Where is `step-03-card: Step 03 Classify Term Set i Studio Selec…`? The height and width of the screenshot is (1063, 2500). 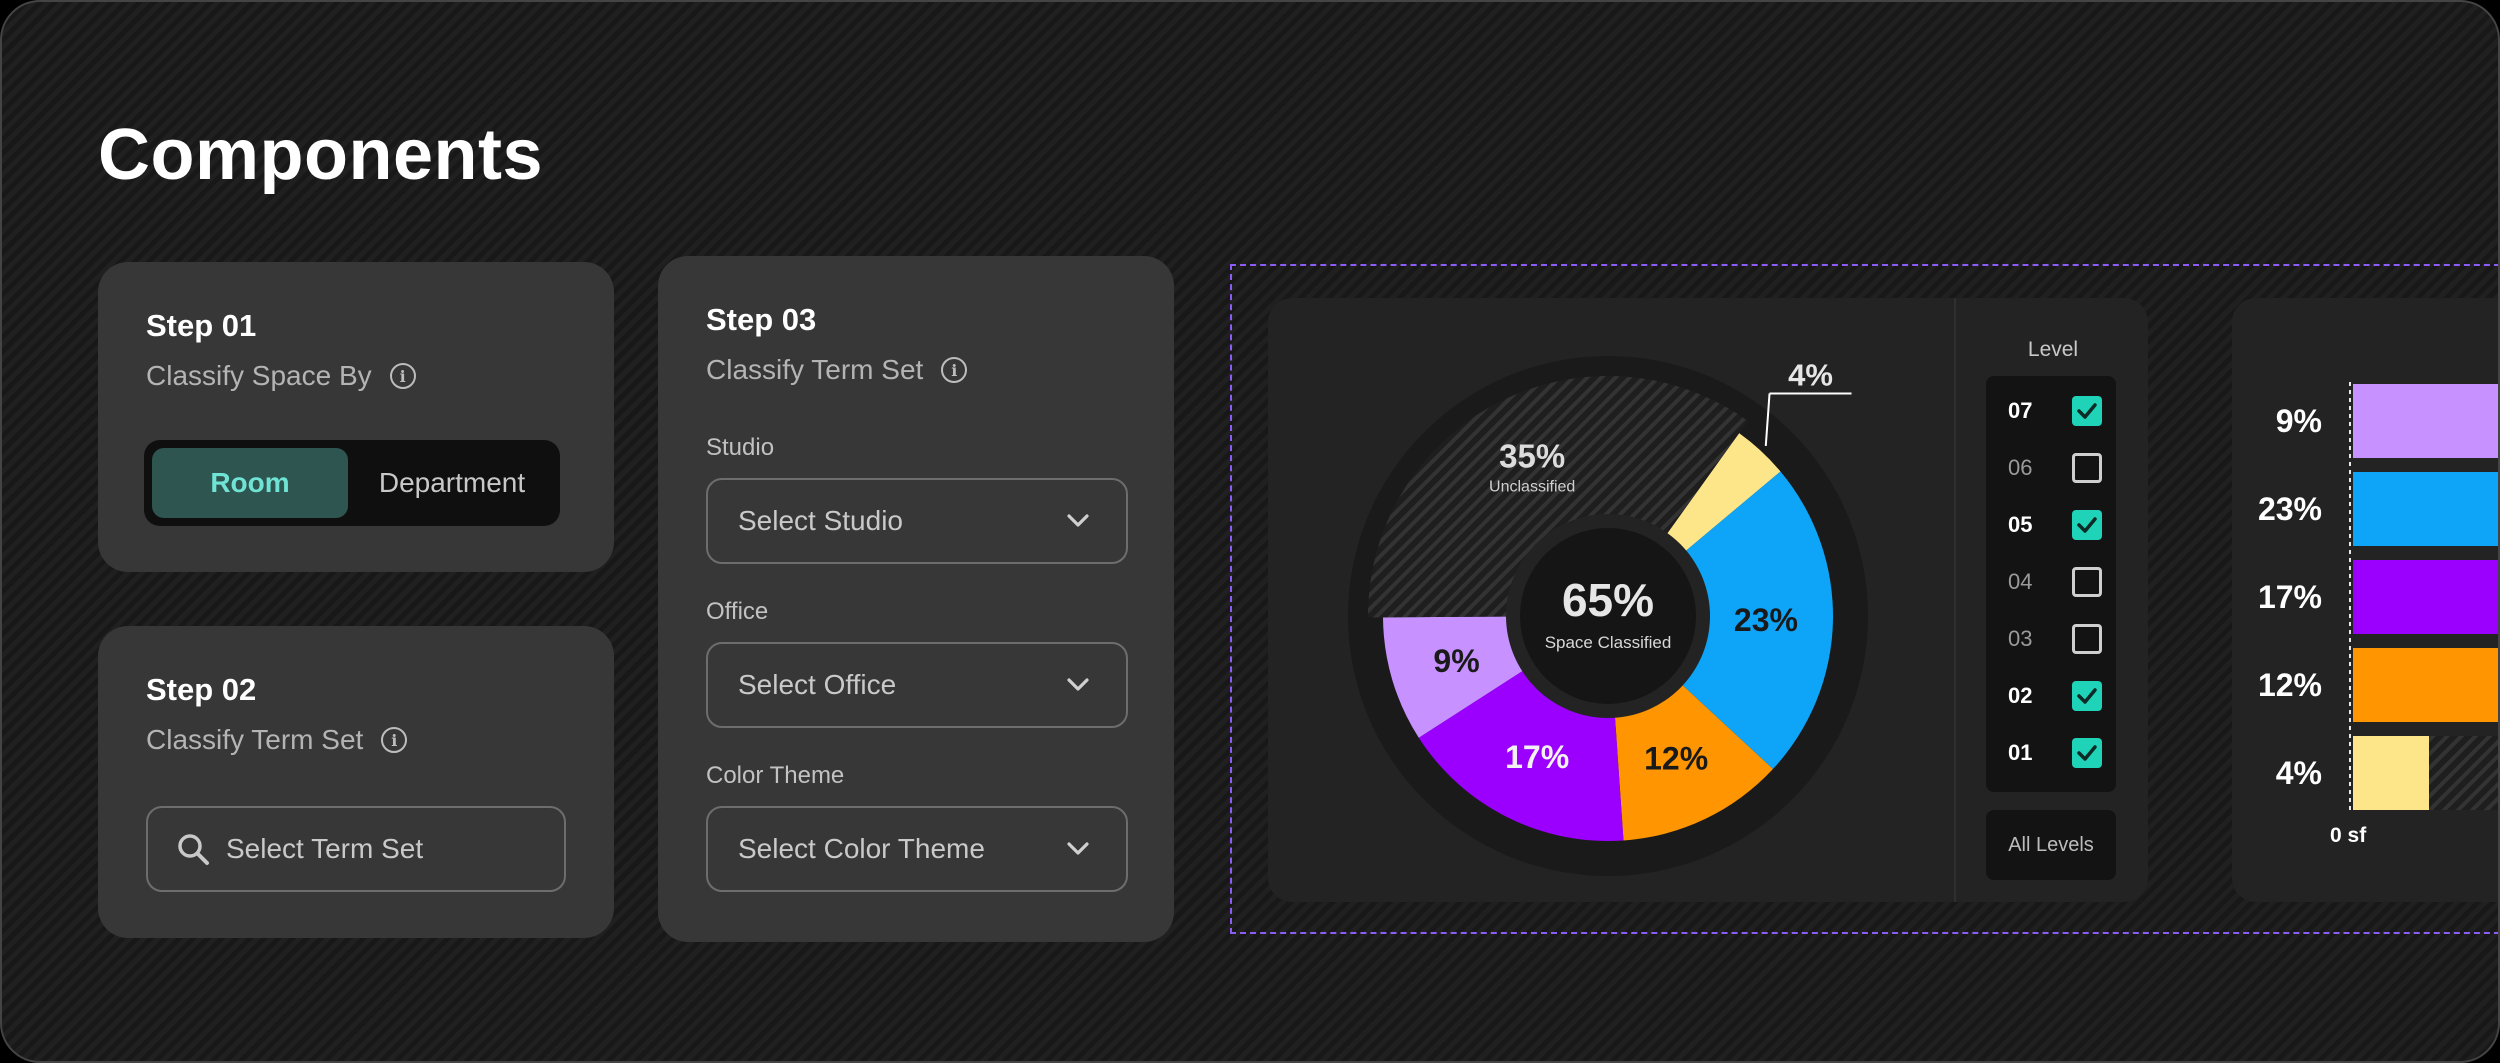
step-03-card: Step 03 Classify Term Set i Studio Selec… is located at coordinates (916, 599).